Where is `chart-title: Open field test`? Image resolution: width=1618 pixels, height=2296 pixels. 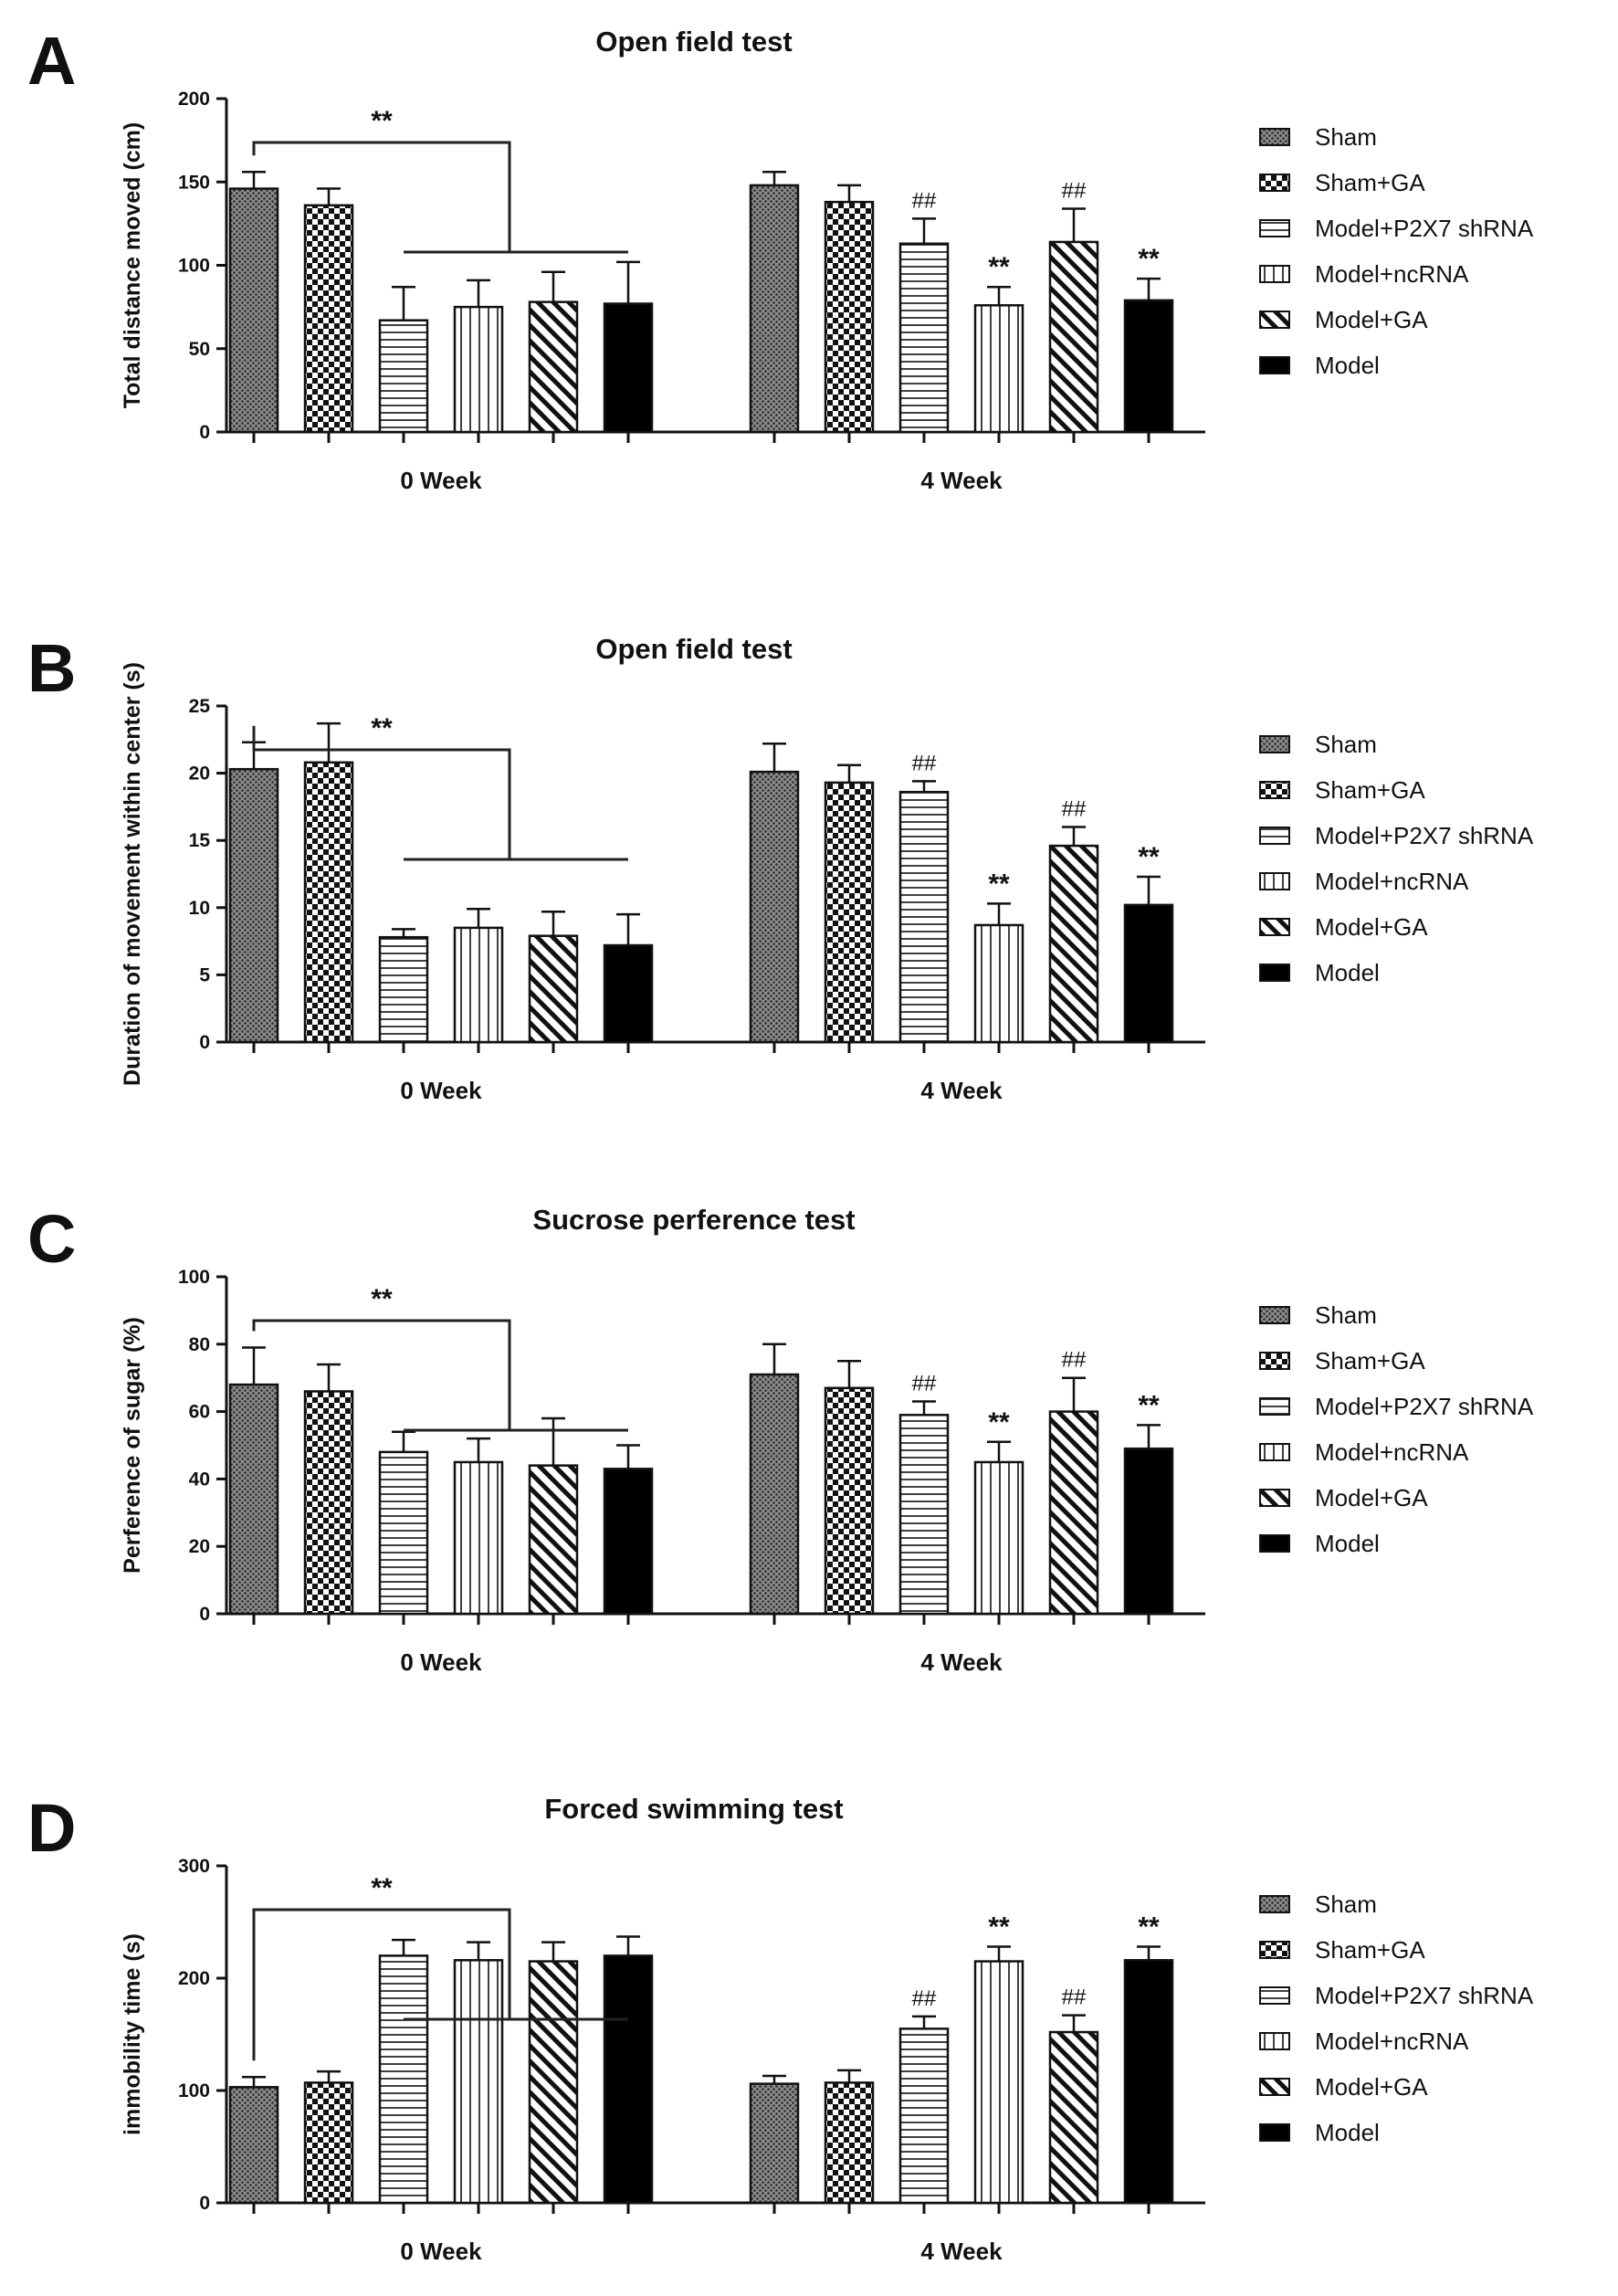
chart-title: Open field test is located at coordinates (693, 42).